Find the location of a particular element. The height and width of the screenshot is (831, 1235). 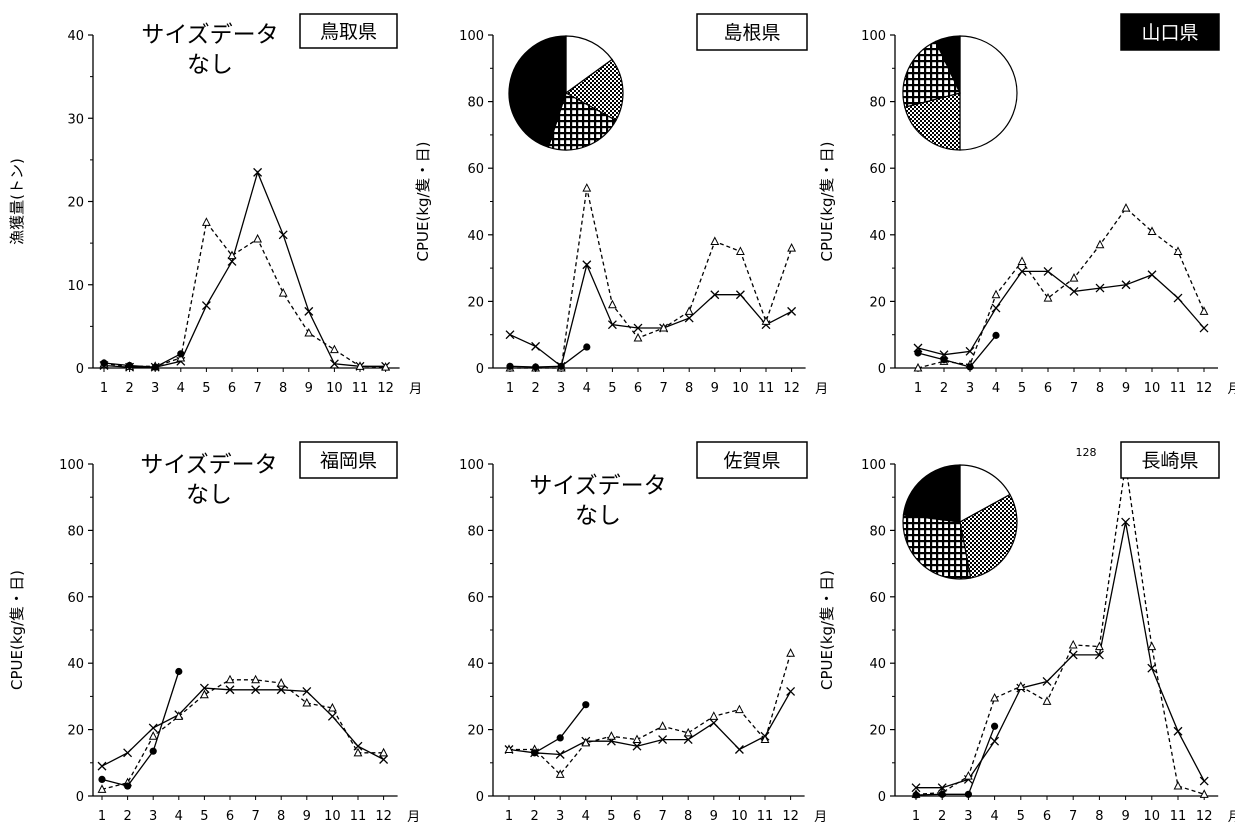

no-size-data-note: なし is located at coordinates (210, 65).